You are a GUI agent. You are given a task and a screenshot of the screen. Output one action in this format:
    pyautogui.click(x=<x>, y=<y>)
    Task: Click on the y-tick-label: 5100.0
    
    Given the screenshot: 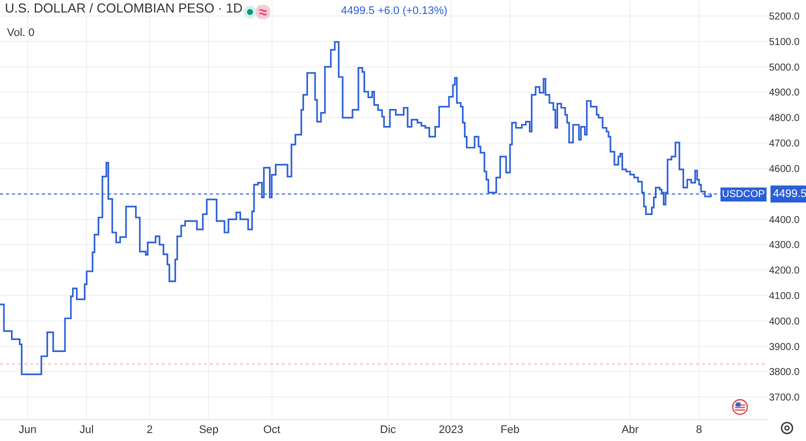 What is the action you would take?
    pyautogui.click(x=784, y=42)
    